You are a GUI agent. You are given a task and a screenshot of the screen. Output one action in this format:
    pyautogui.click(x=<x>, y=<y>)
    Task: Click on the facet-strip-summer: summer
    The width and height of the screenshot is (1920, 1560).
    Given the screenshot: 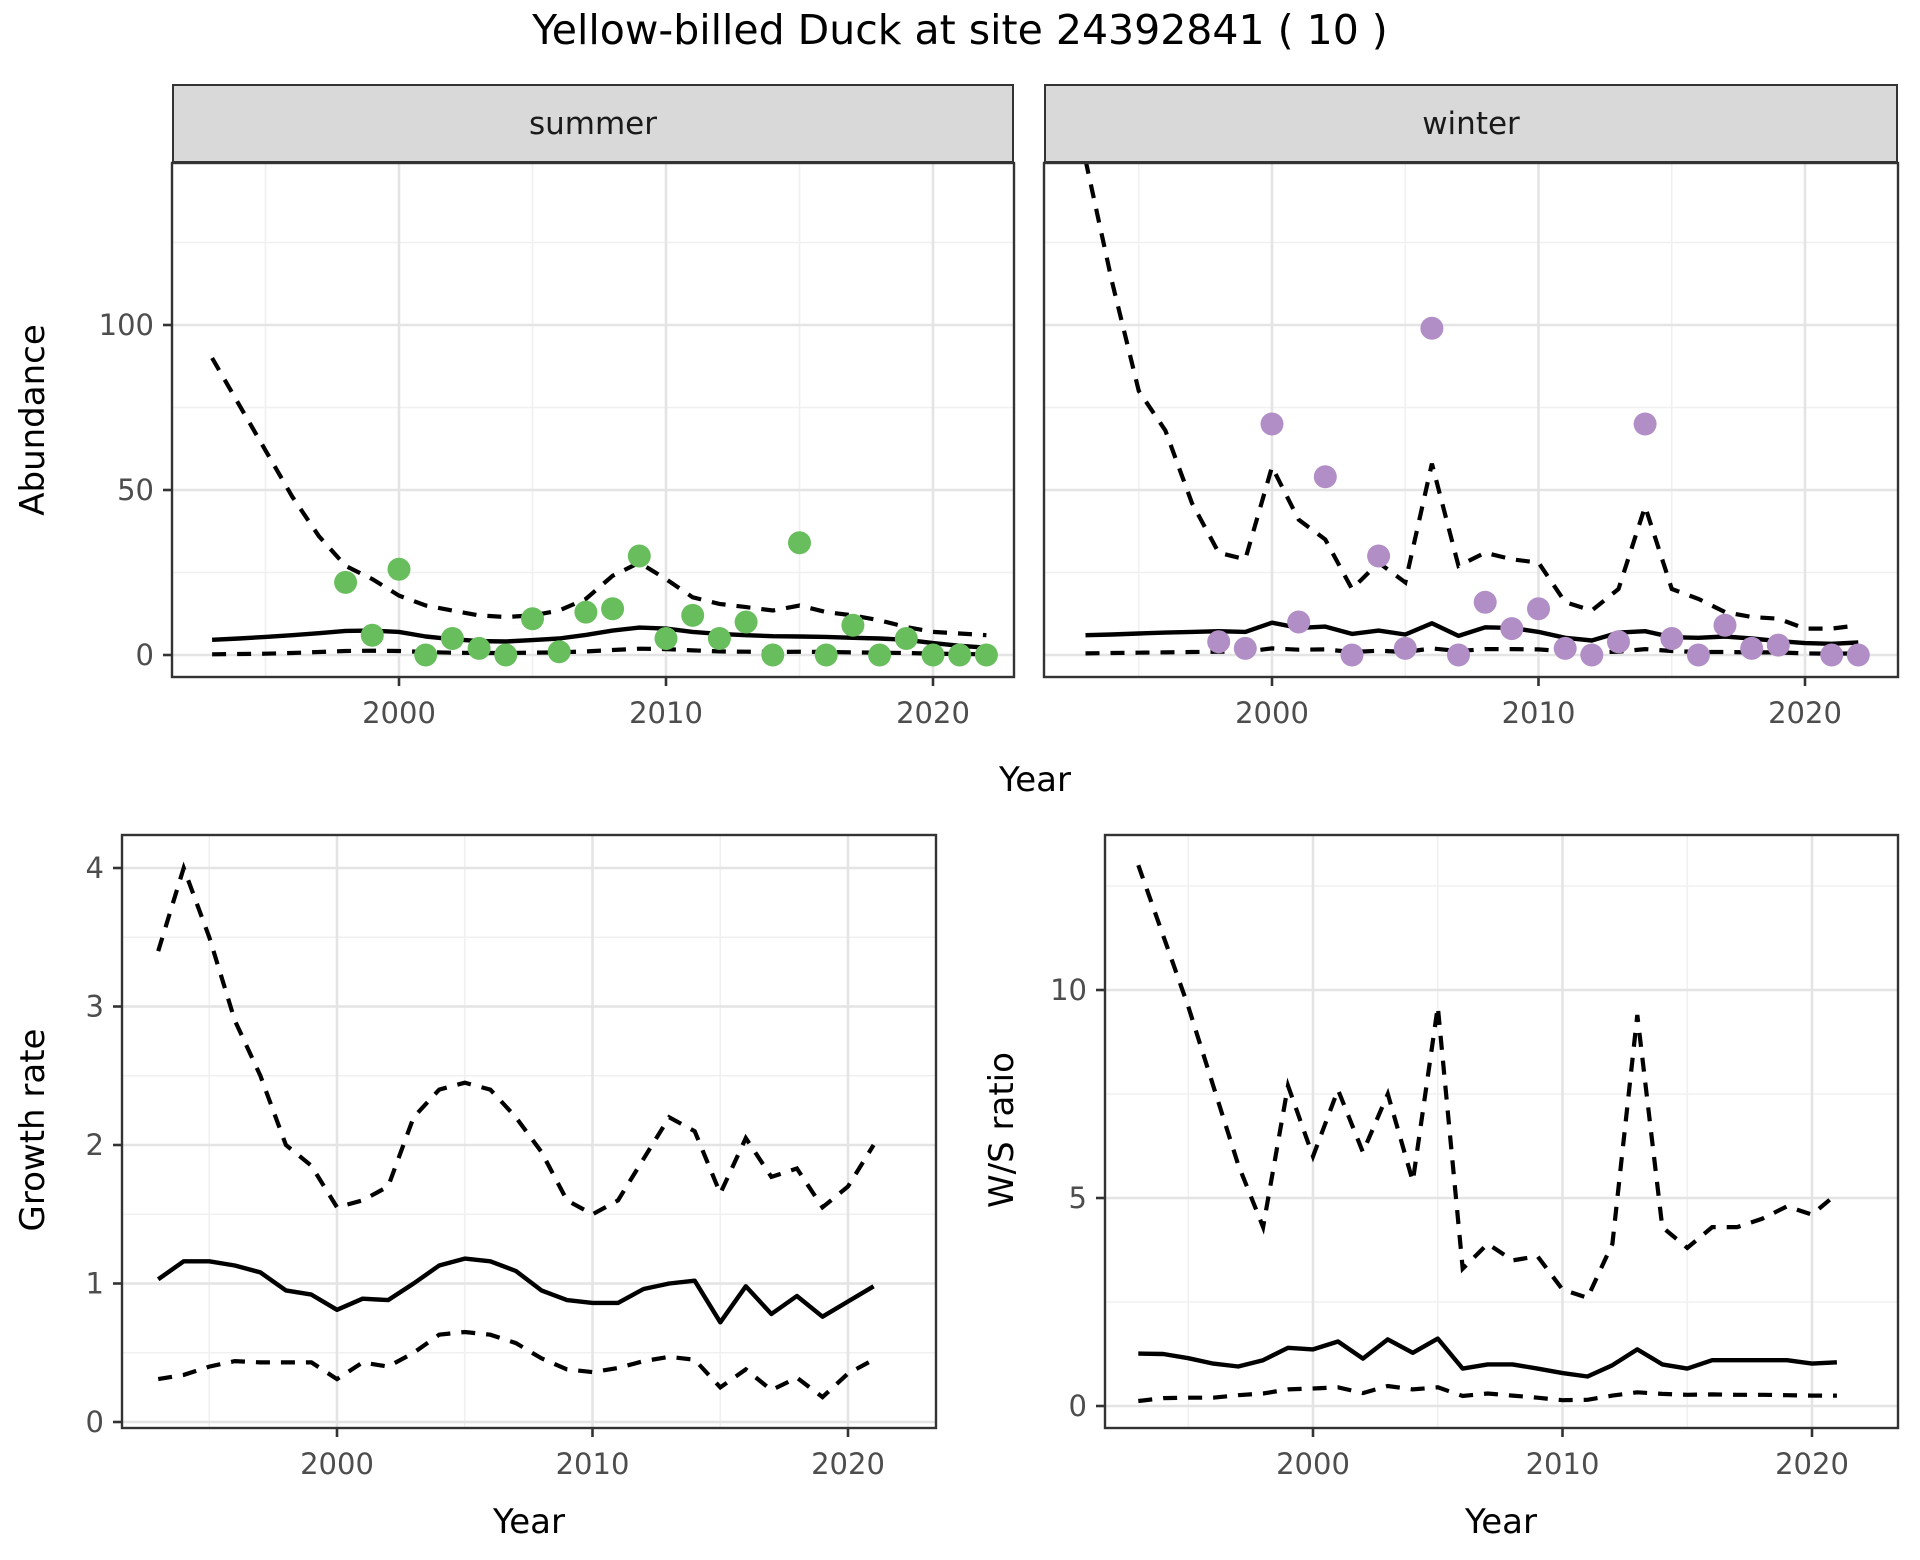 What is the action you would take?
    pyautogui.click(x=593, y=123)
    